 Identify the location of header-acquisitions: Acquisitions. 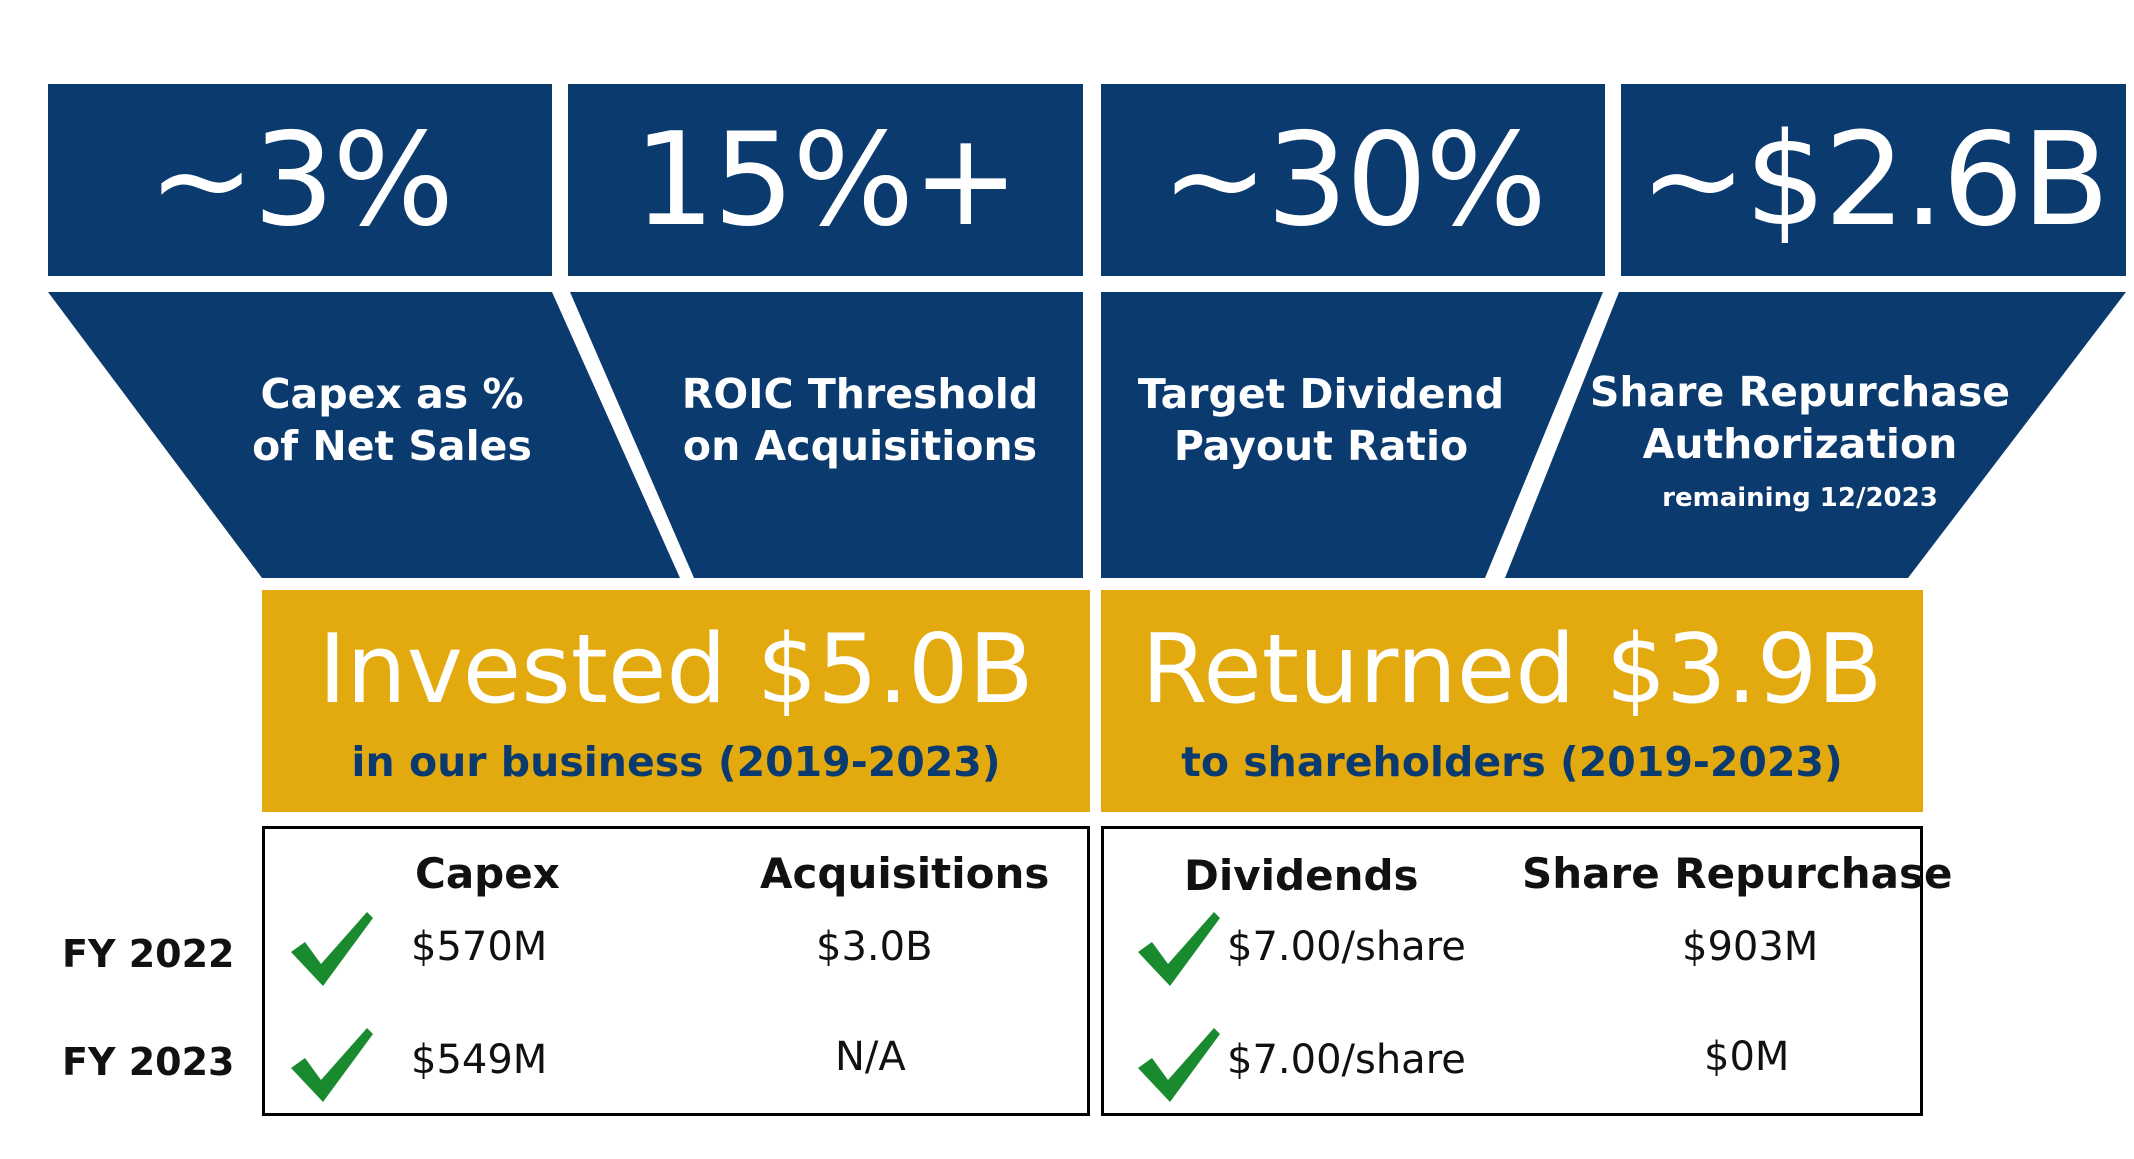
(905, 873).